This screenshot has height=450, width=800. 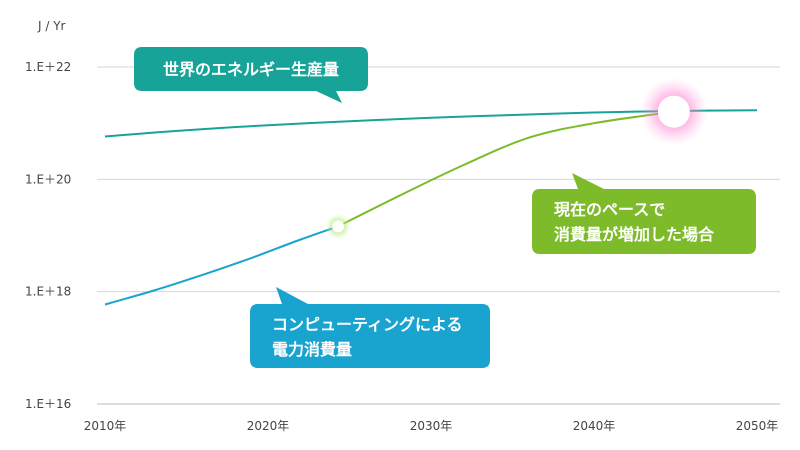 What do you see at coordinates (48, 179) in the screenshot?
I see `y-tick-label: 1.E＋20` at bounding box center [48, 179].